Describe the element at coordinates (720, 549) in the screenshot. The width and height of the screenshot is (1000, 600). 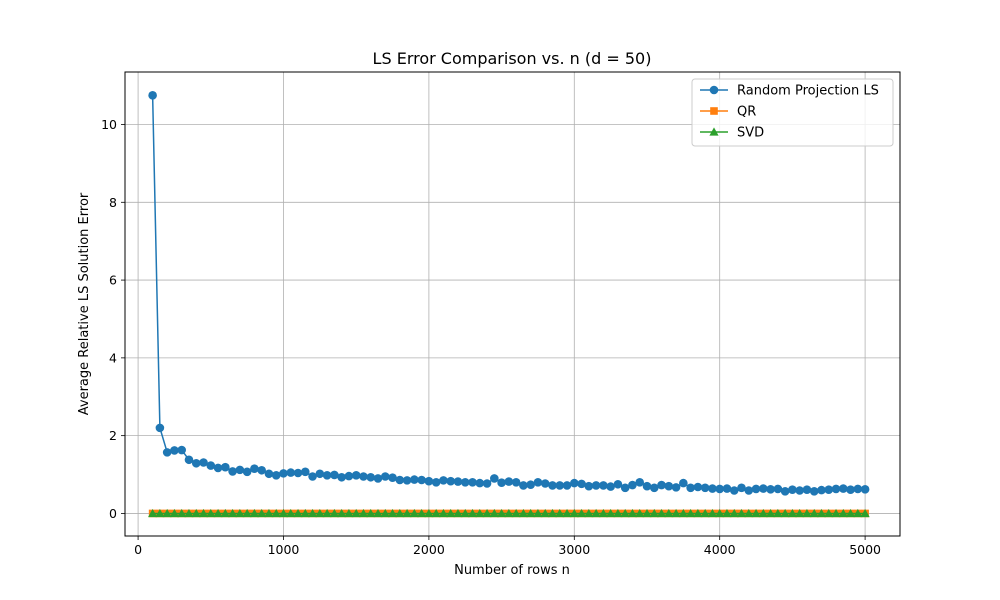
I see `x-tick-label: 4000` at that location.